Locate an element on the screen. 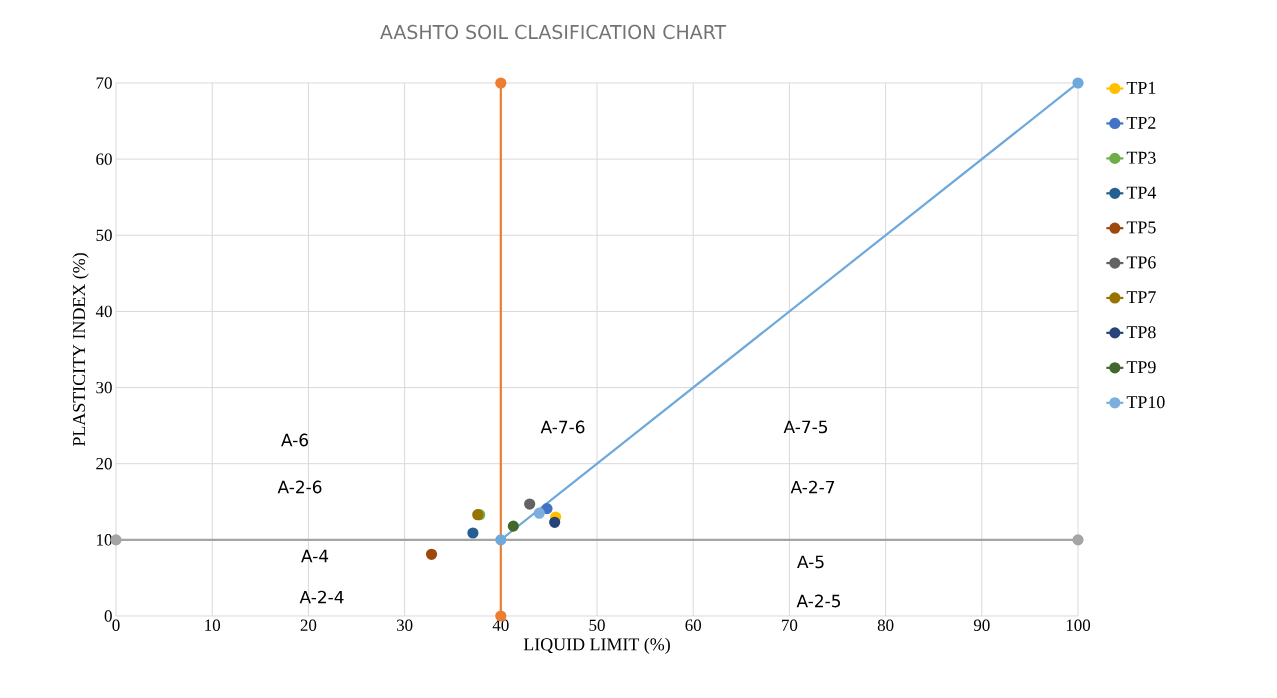 This screenshot has height=698, width=1277. x-tick-label: 60 is located at coordinates (693, 625).